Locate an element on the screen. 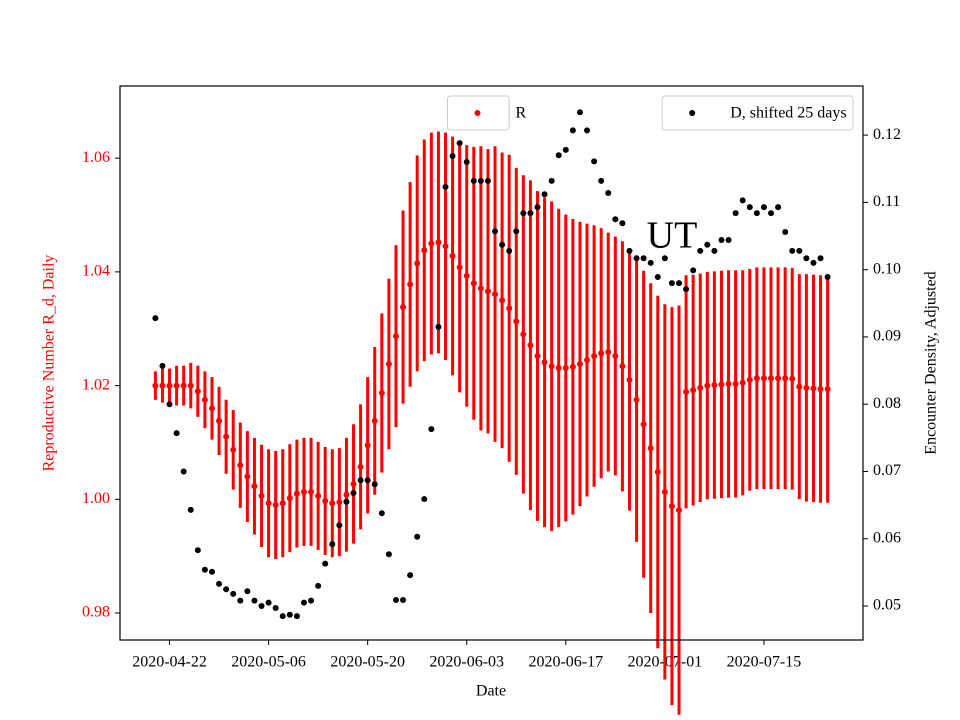  legend-box is located at coordinates (757, 113).